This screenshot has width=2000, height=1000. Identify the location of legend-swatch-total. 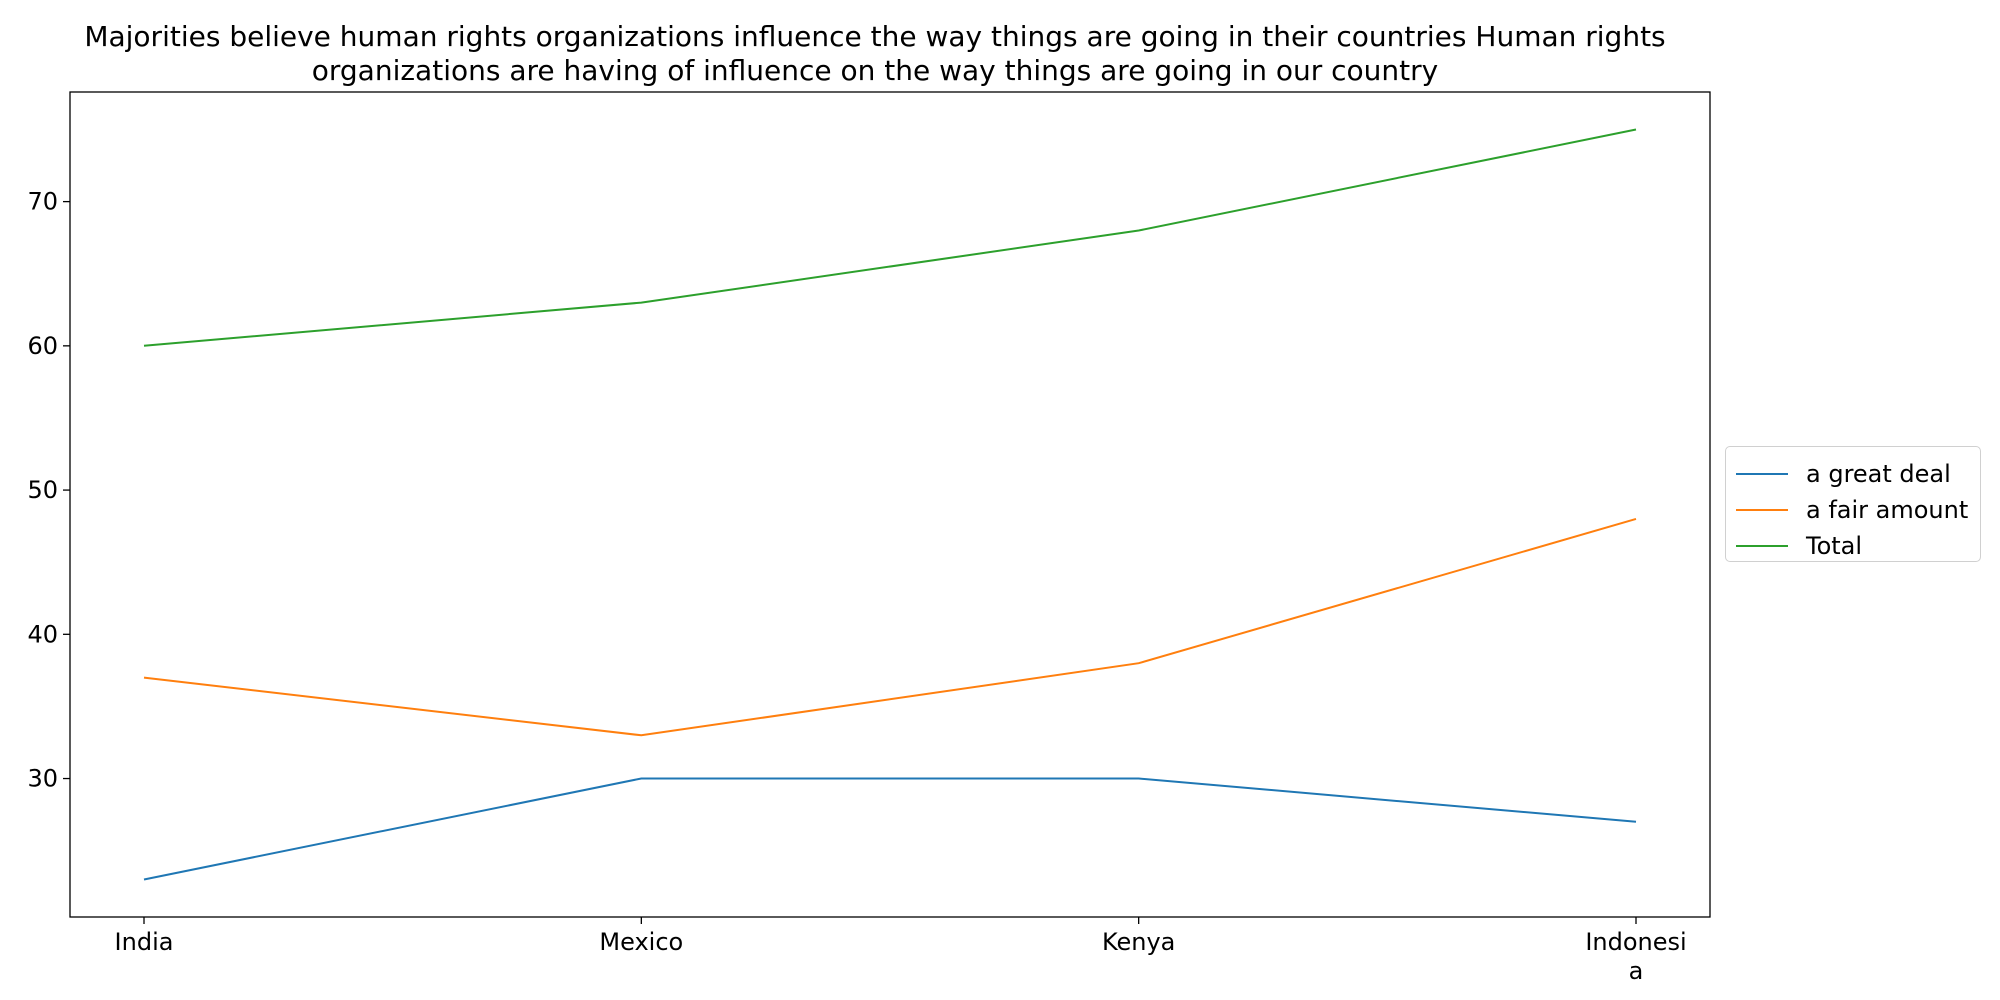
(1762, 546).